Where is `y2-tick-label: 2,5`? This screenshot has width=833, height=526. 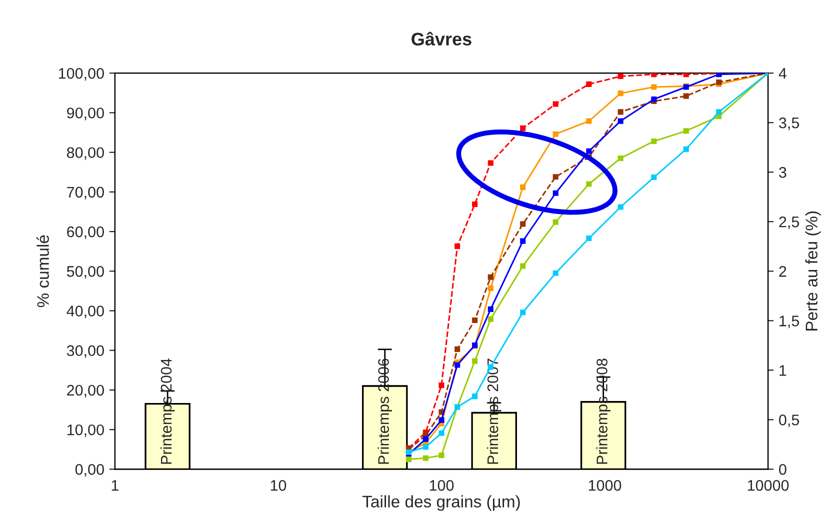
y2-tick-label: 2,5 is located at coordinates (789, 223).